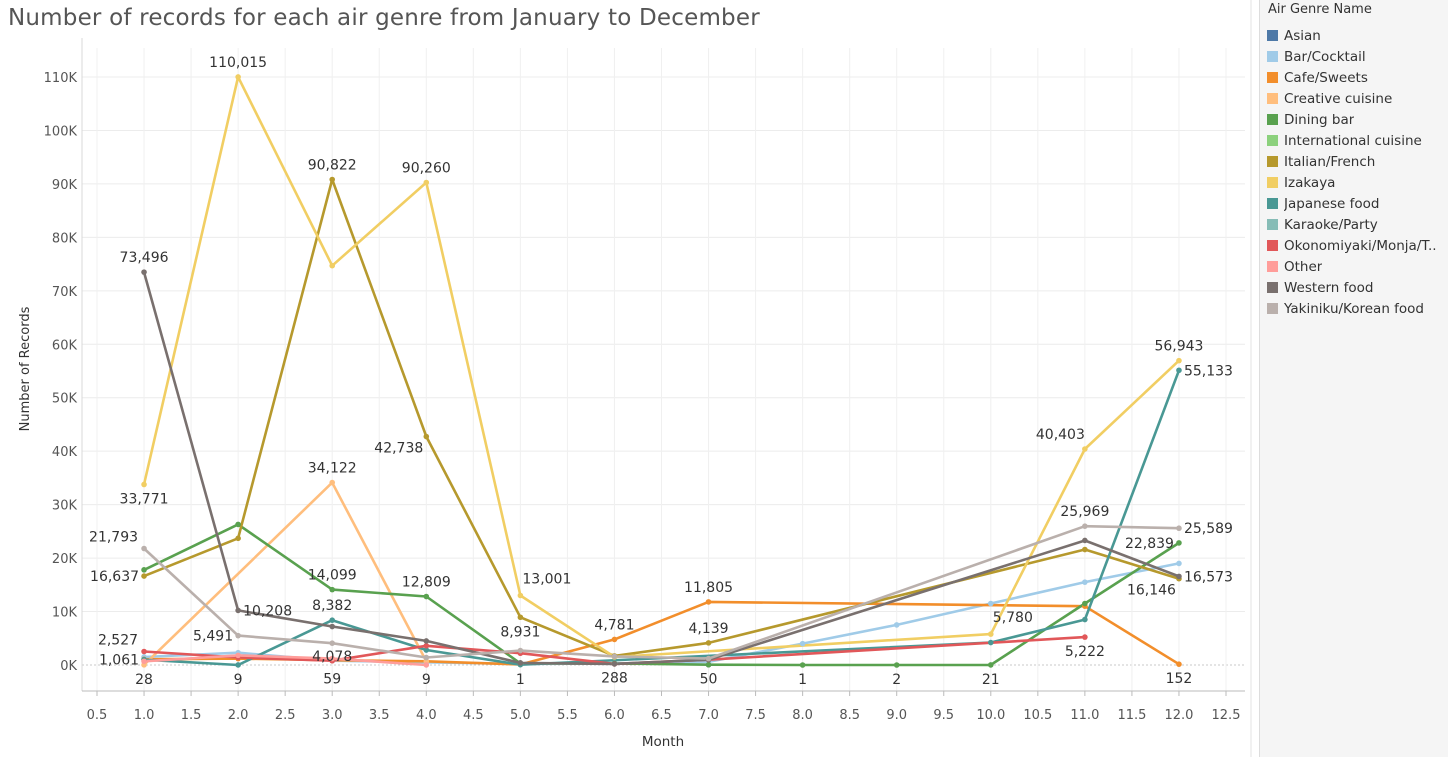 The width and height of the screenshot is (1448, 757). What do you see at coordinates (896, 715) in the screenshot?
I see `x-tick-label: 9.0` at bounding box center [896, 715].